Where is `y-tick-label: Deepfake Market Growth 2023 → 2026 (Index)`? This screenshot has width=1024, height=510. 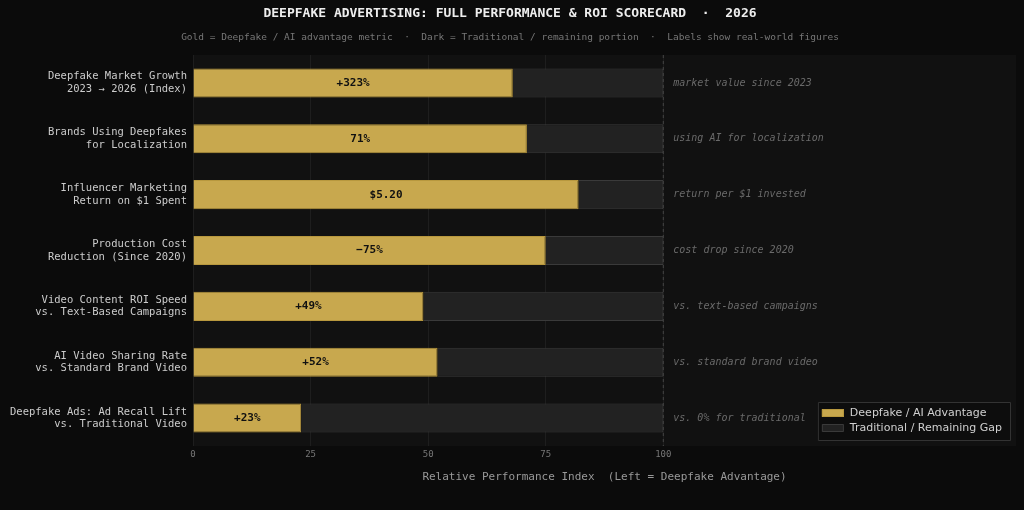
y-tick-label: Deepfake Market Growth 2023 → 2026 (Index) is located at coordinates (117, 81).